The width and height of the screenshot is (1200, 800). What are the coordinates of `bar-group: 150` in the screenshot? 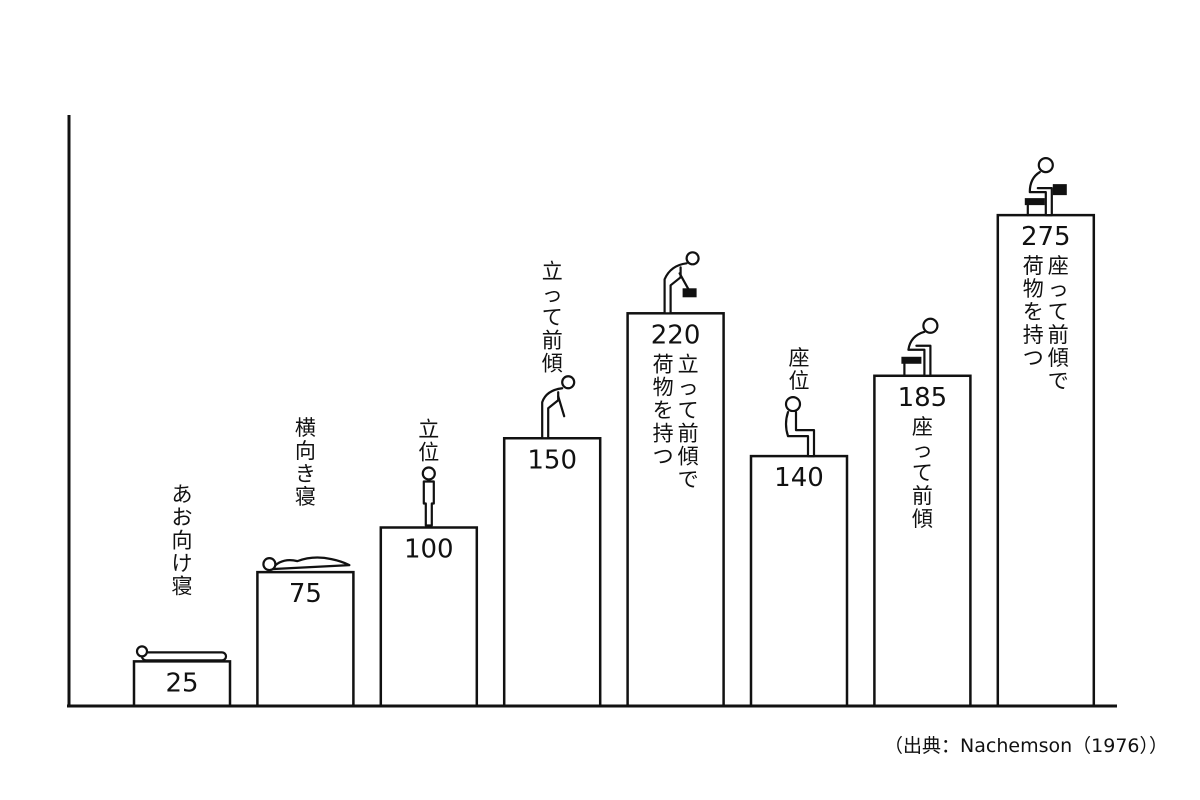 It's located at (552, 541).